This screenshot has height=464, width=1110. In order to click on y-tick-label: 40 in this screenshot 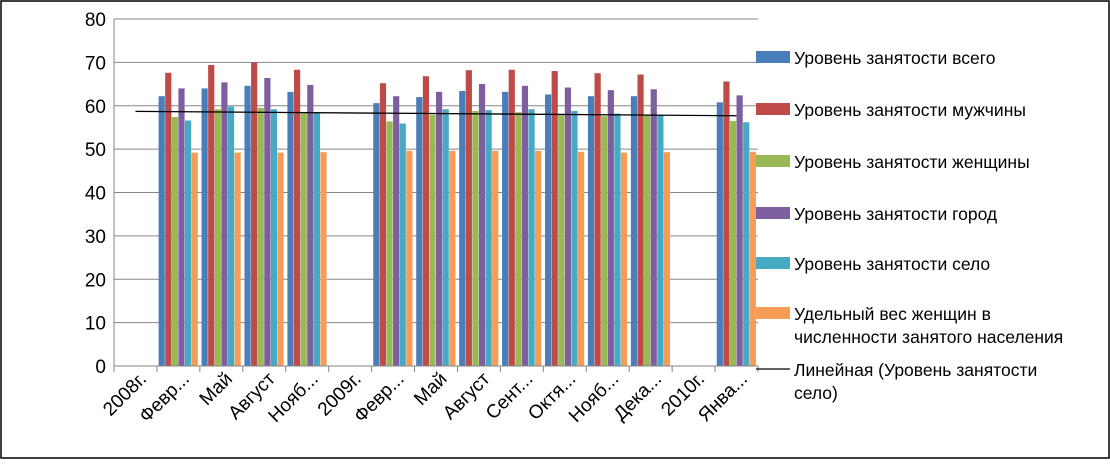, I will do `click(95, 194)`.